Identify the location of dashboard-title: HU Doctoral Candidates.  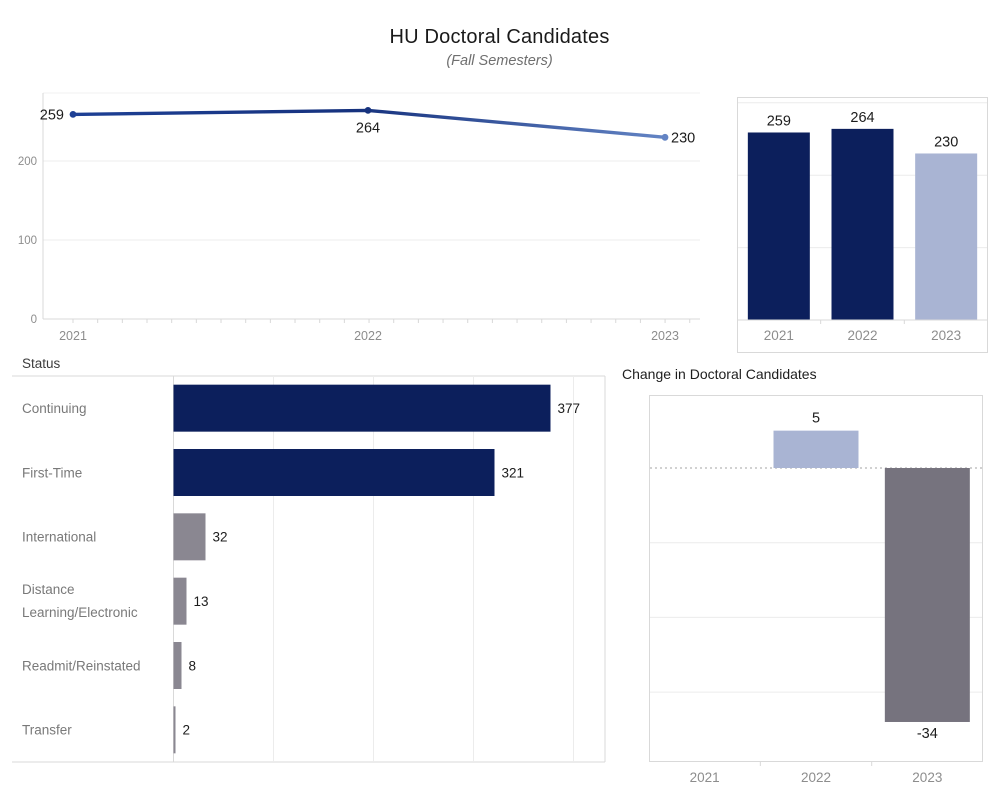
(499, 37).